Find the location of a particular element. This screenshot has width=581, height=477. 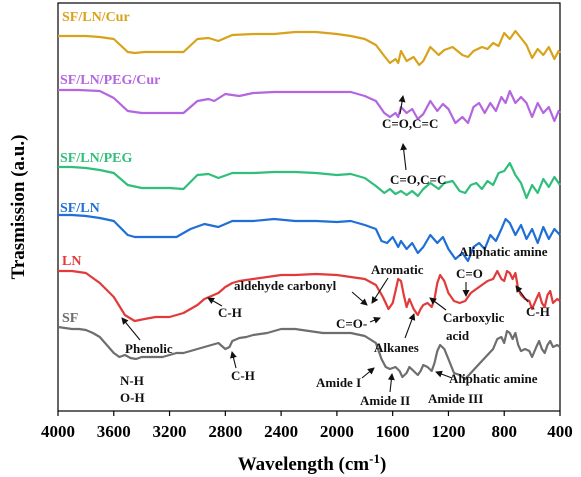

y-axis-title: Trasmission (a.u.) is located at coordinates (18, 207).